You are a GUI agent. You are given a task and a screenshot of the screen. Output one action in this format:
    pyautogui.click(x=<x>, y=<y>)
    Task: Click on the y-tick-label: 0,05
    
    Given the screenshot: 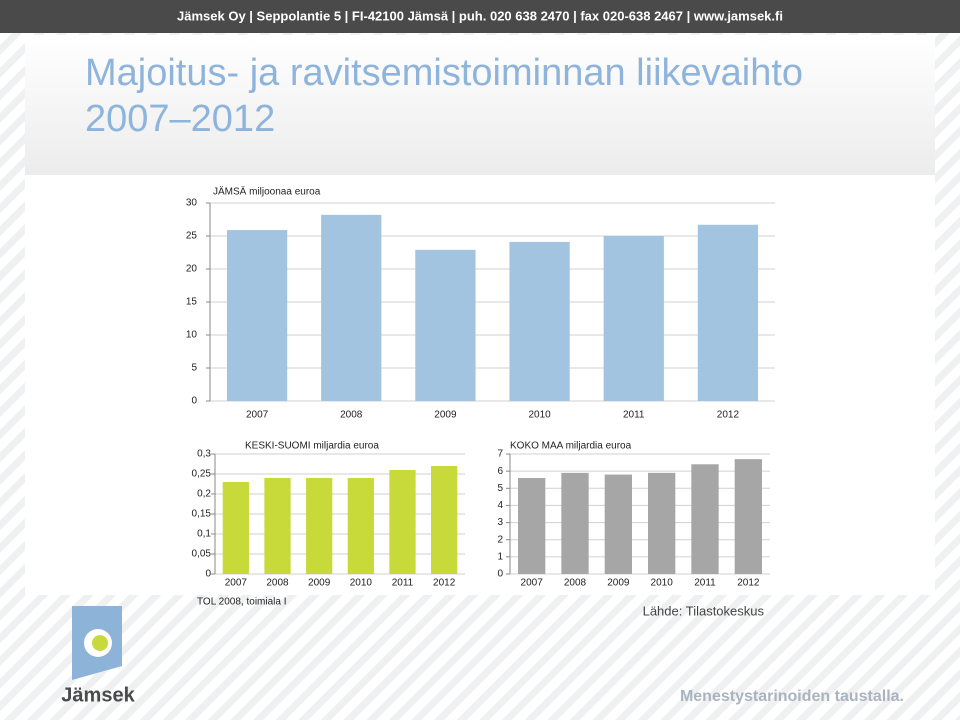 What is the action you would take?
    pyautogui.click(x=202, y=554)
    